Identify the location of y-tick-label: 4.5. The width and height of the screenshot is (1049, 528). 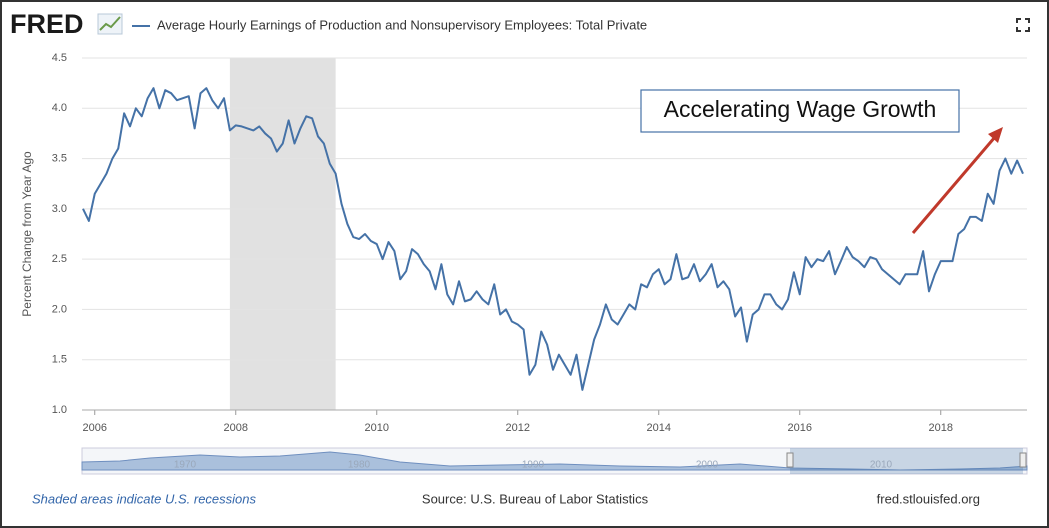
(59, 58).